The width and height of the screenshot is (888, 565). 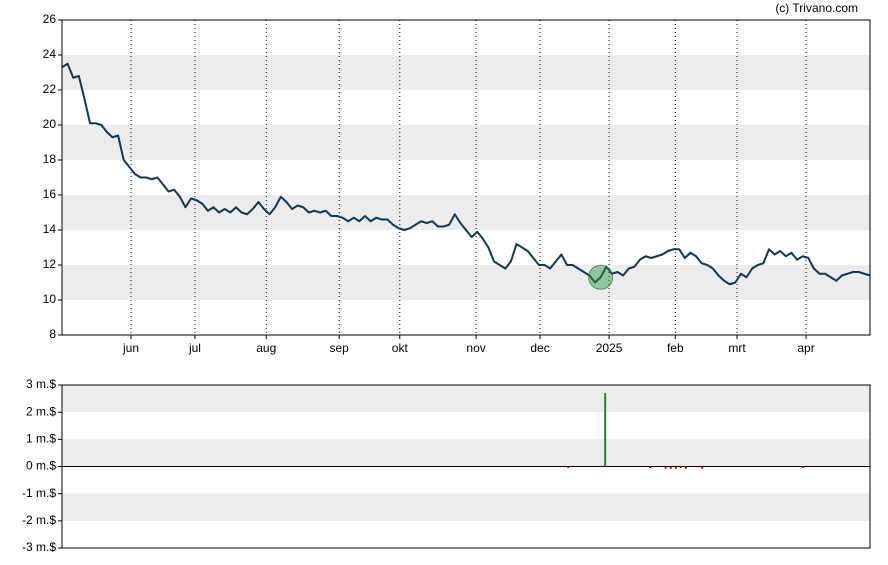 What do you see at coordinates (39, 547) in the screenshot?
I see `y-tick-label: -3 m.$` at bounding box center [39, 547].